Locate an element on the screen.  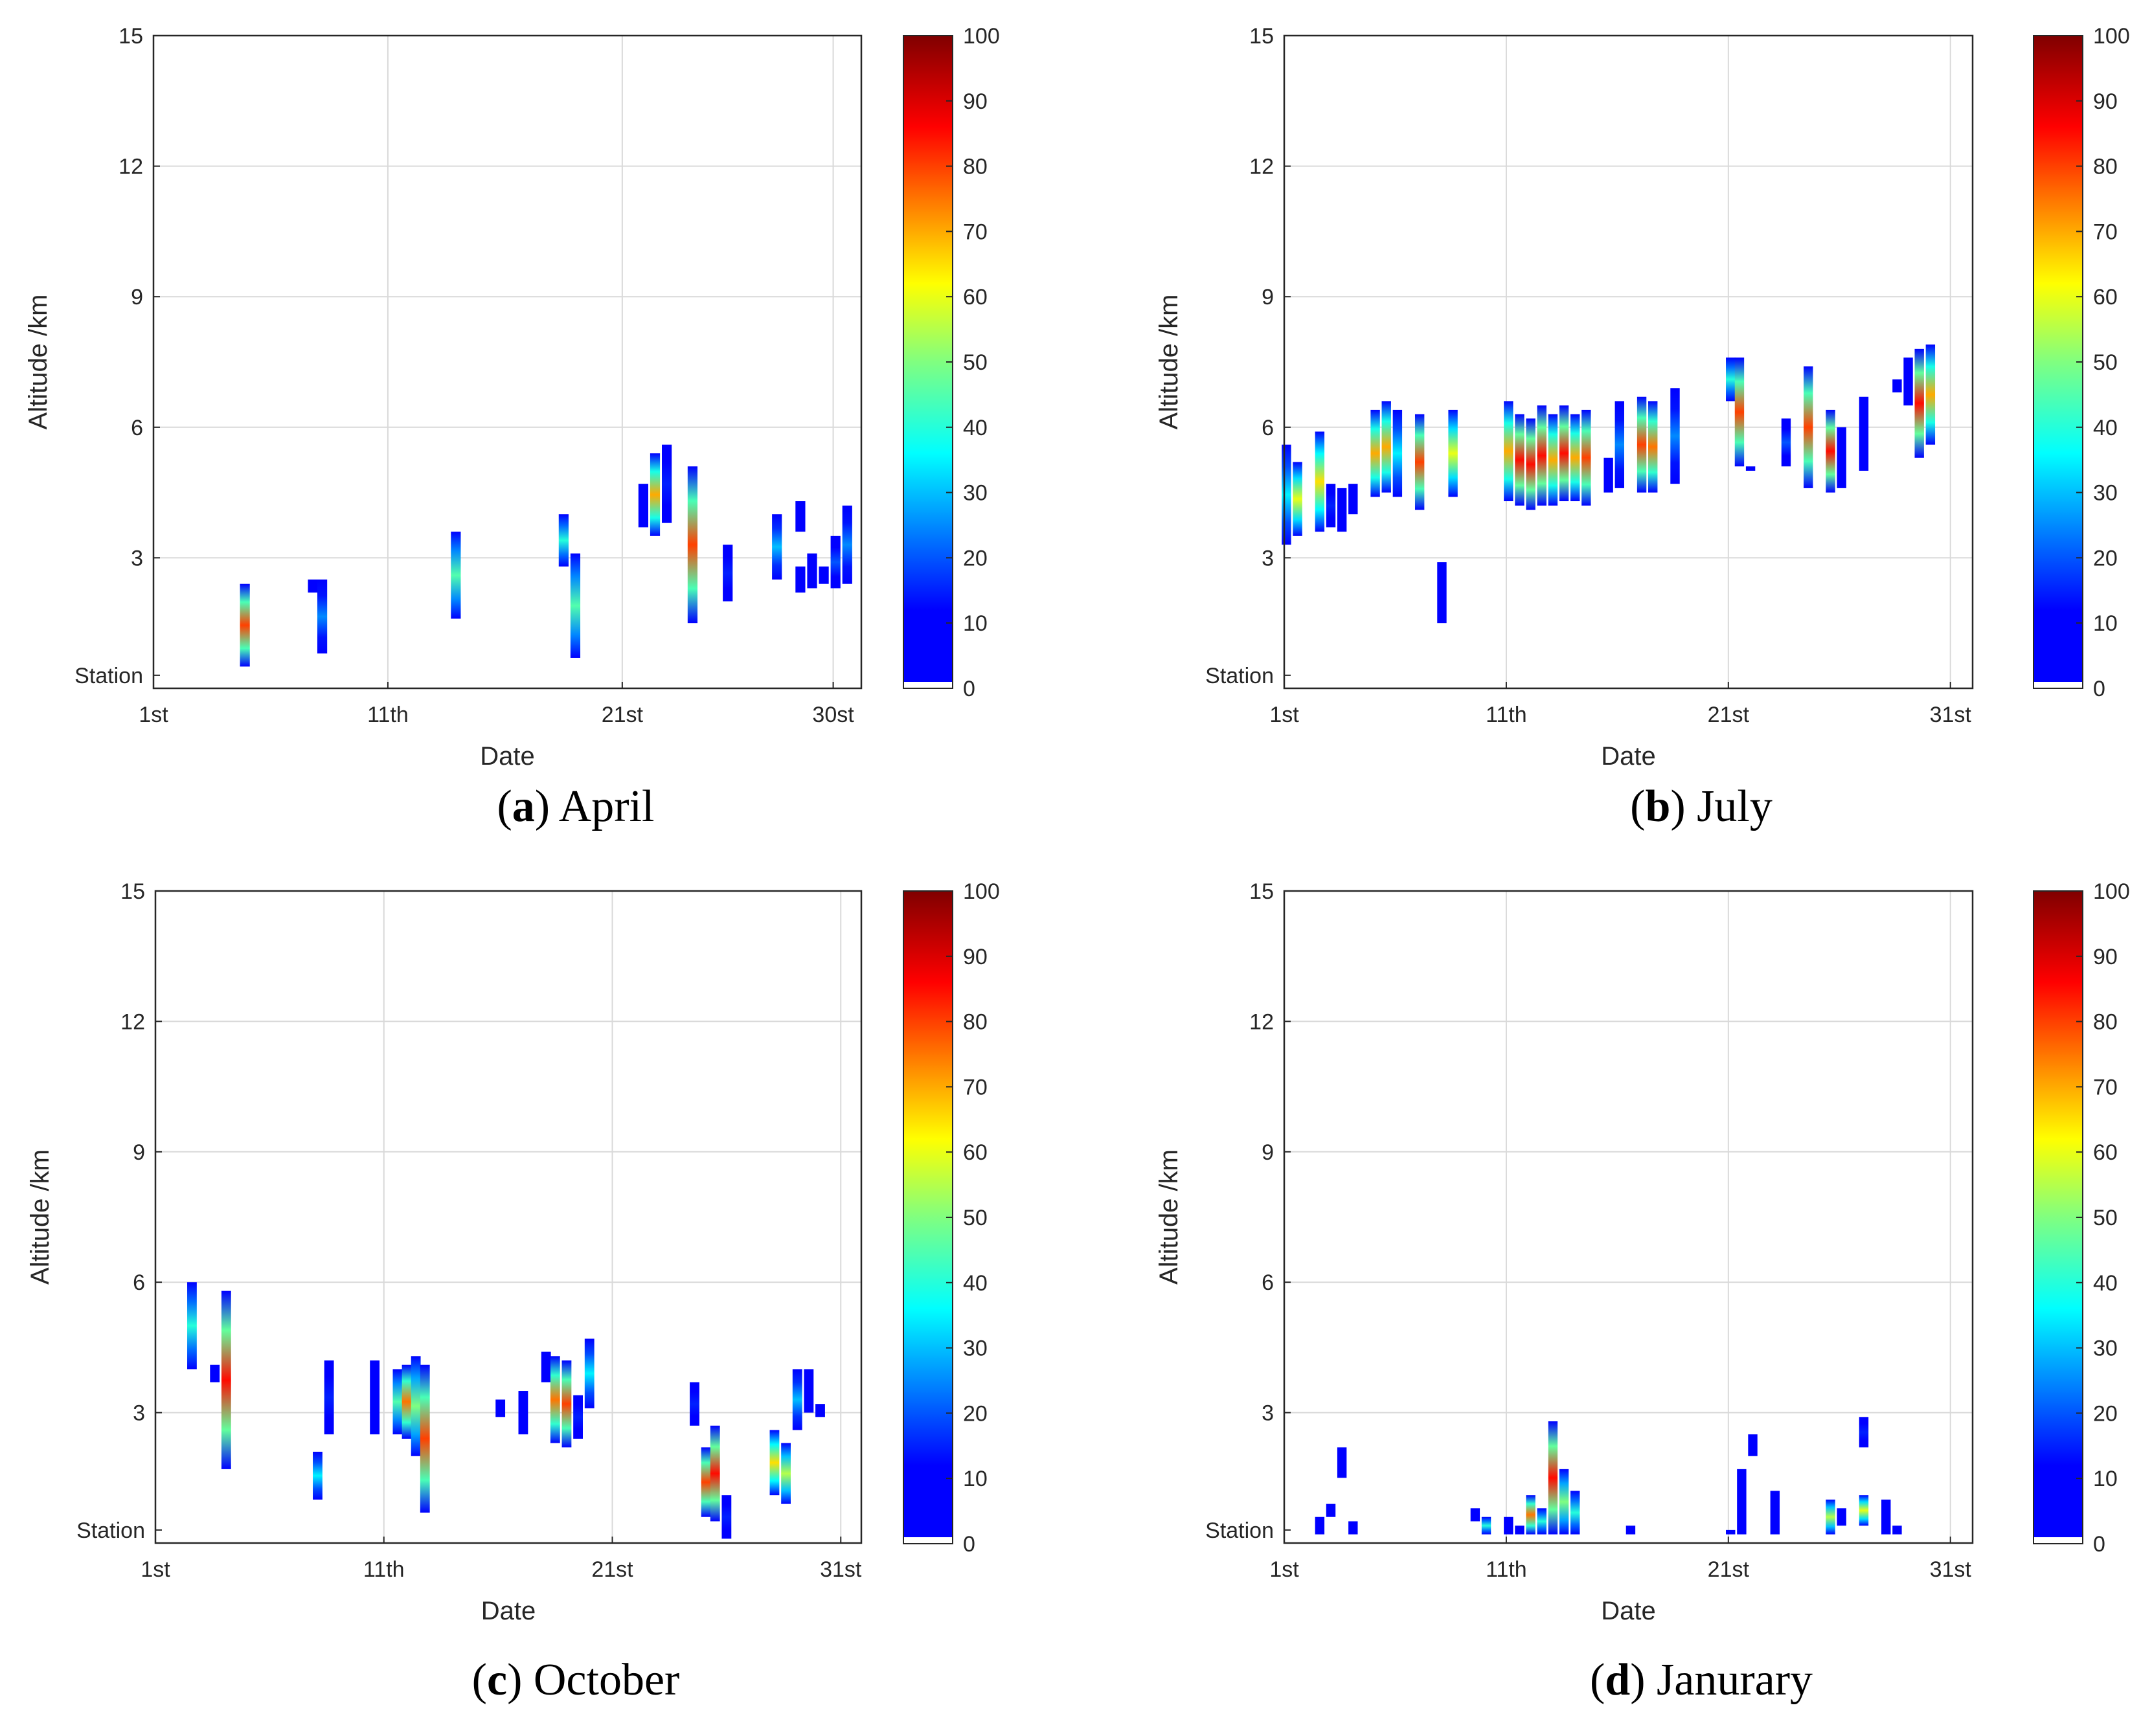
caption-text: ) Janurary is located at coordinates (1721, 1680).